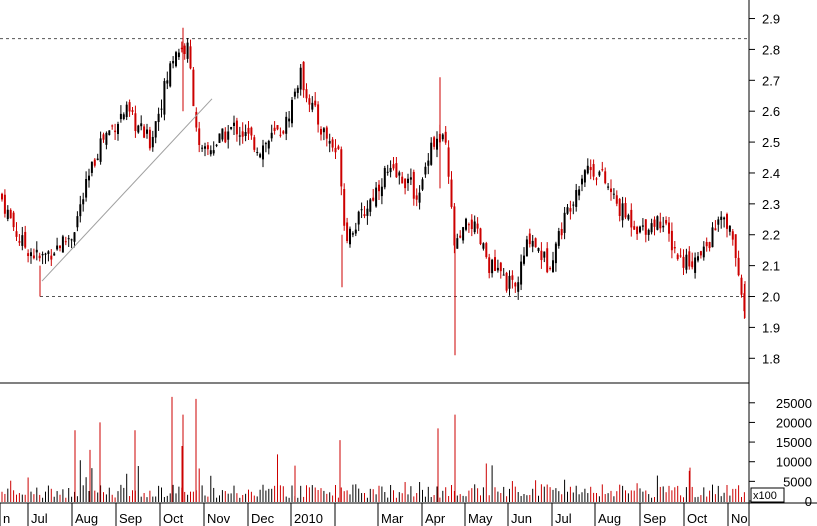 The height and width of the screenshot is (526, 817). What do you see at coordinates (794, 403) in the screenshot?
I see `volume-tick-label: 25000` at bounding box center [794, 403].